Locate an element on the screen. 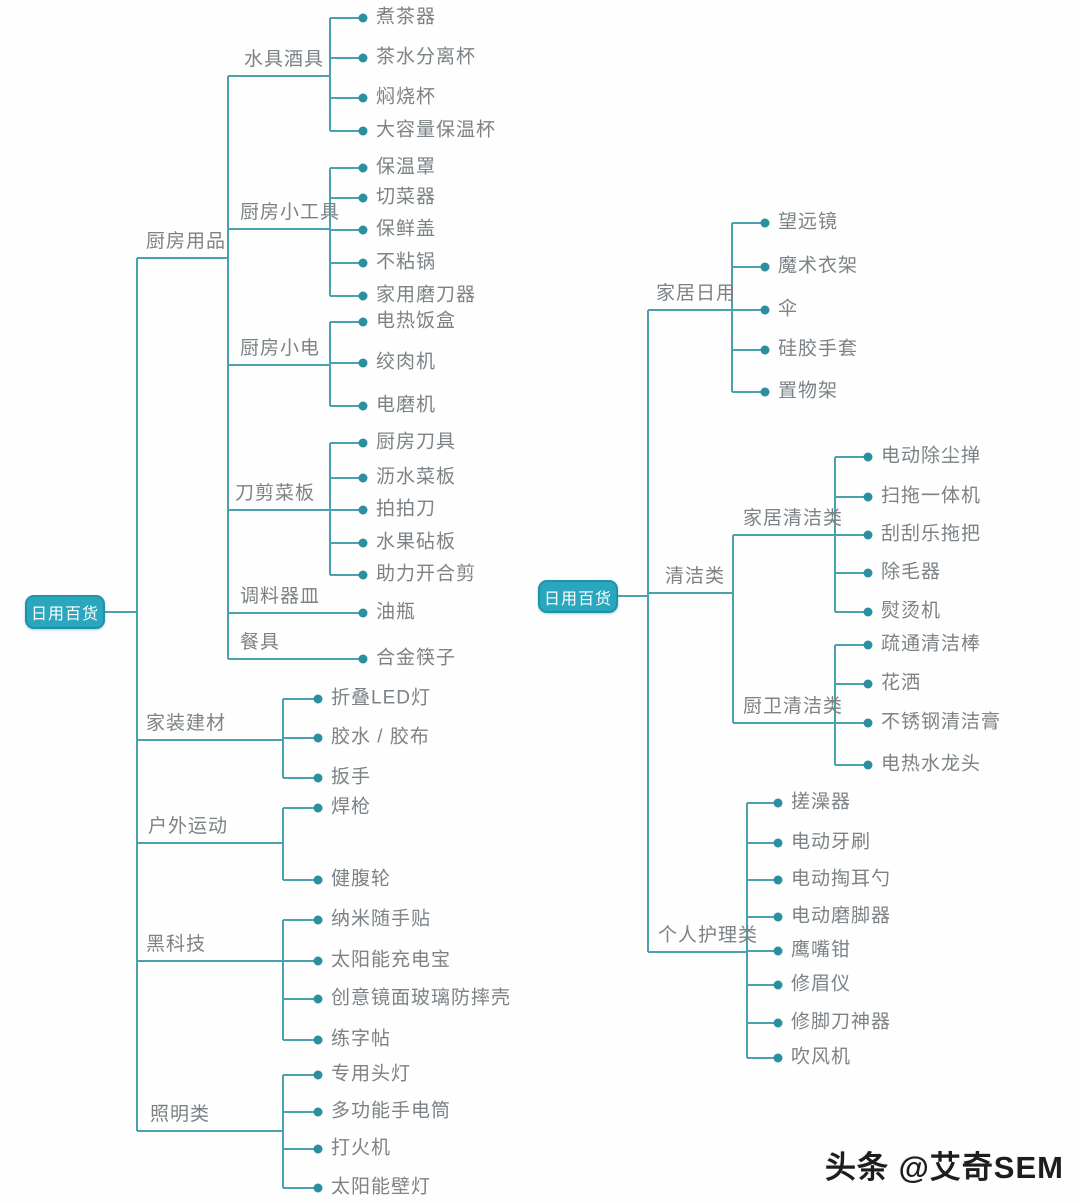 The image size is (1080, 1203). leaf-node-label: 电动掏耳勺 is located at coordinates (841, 879).